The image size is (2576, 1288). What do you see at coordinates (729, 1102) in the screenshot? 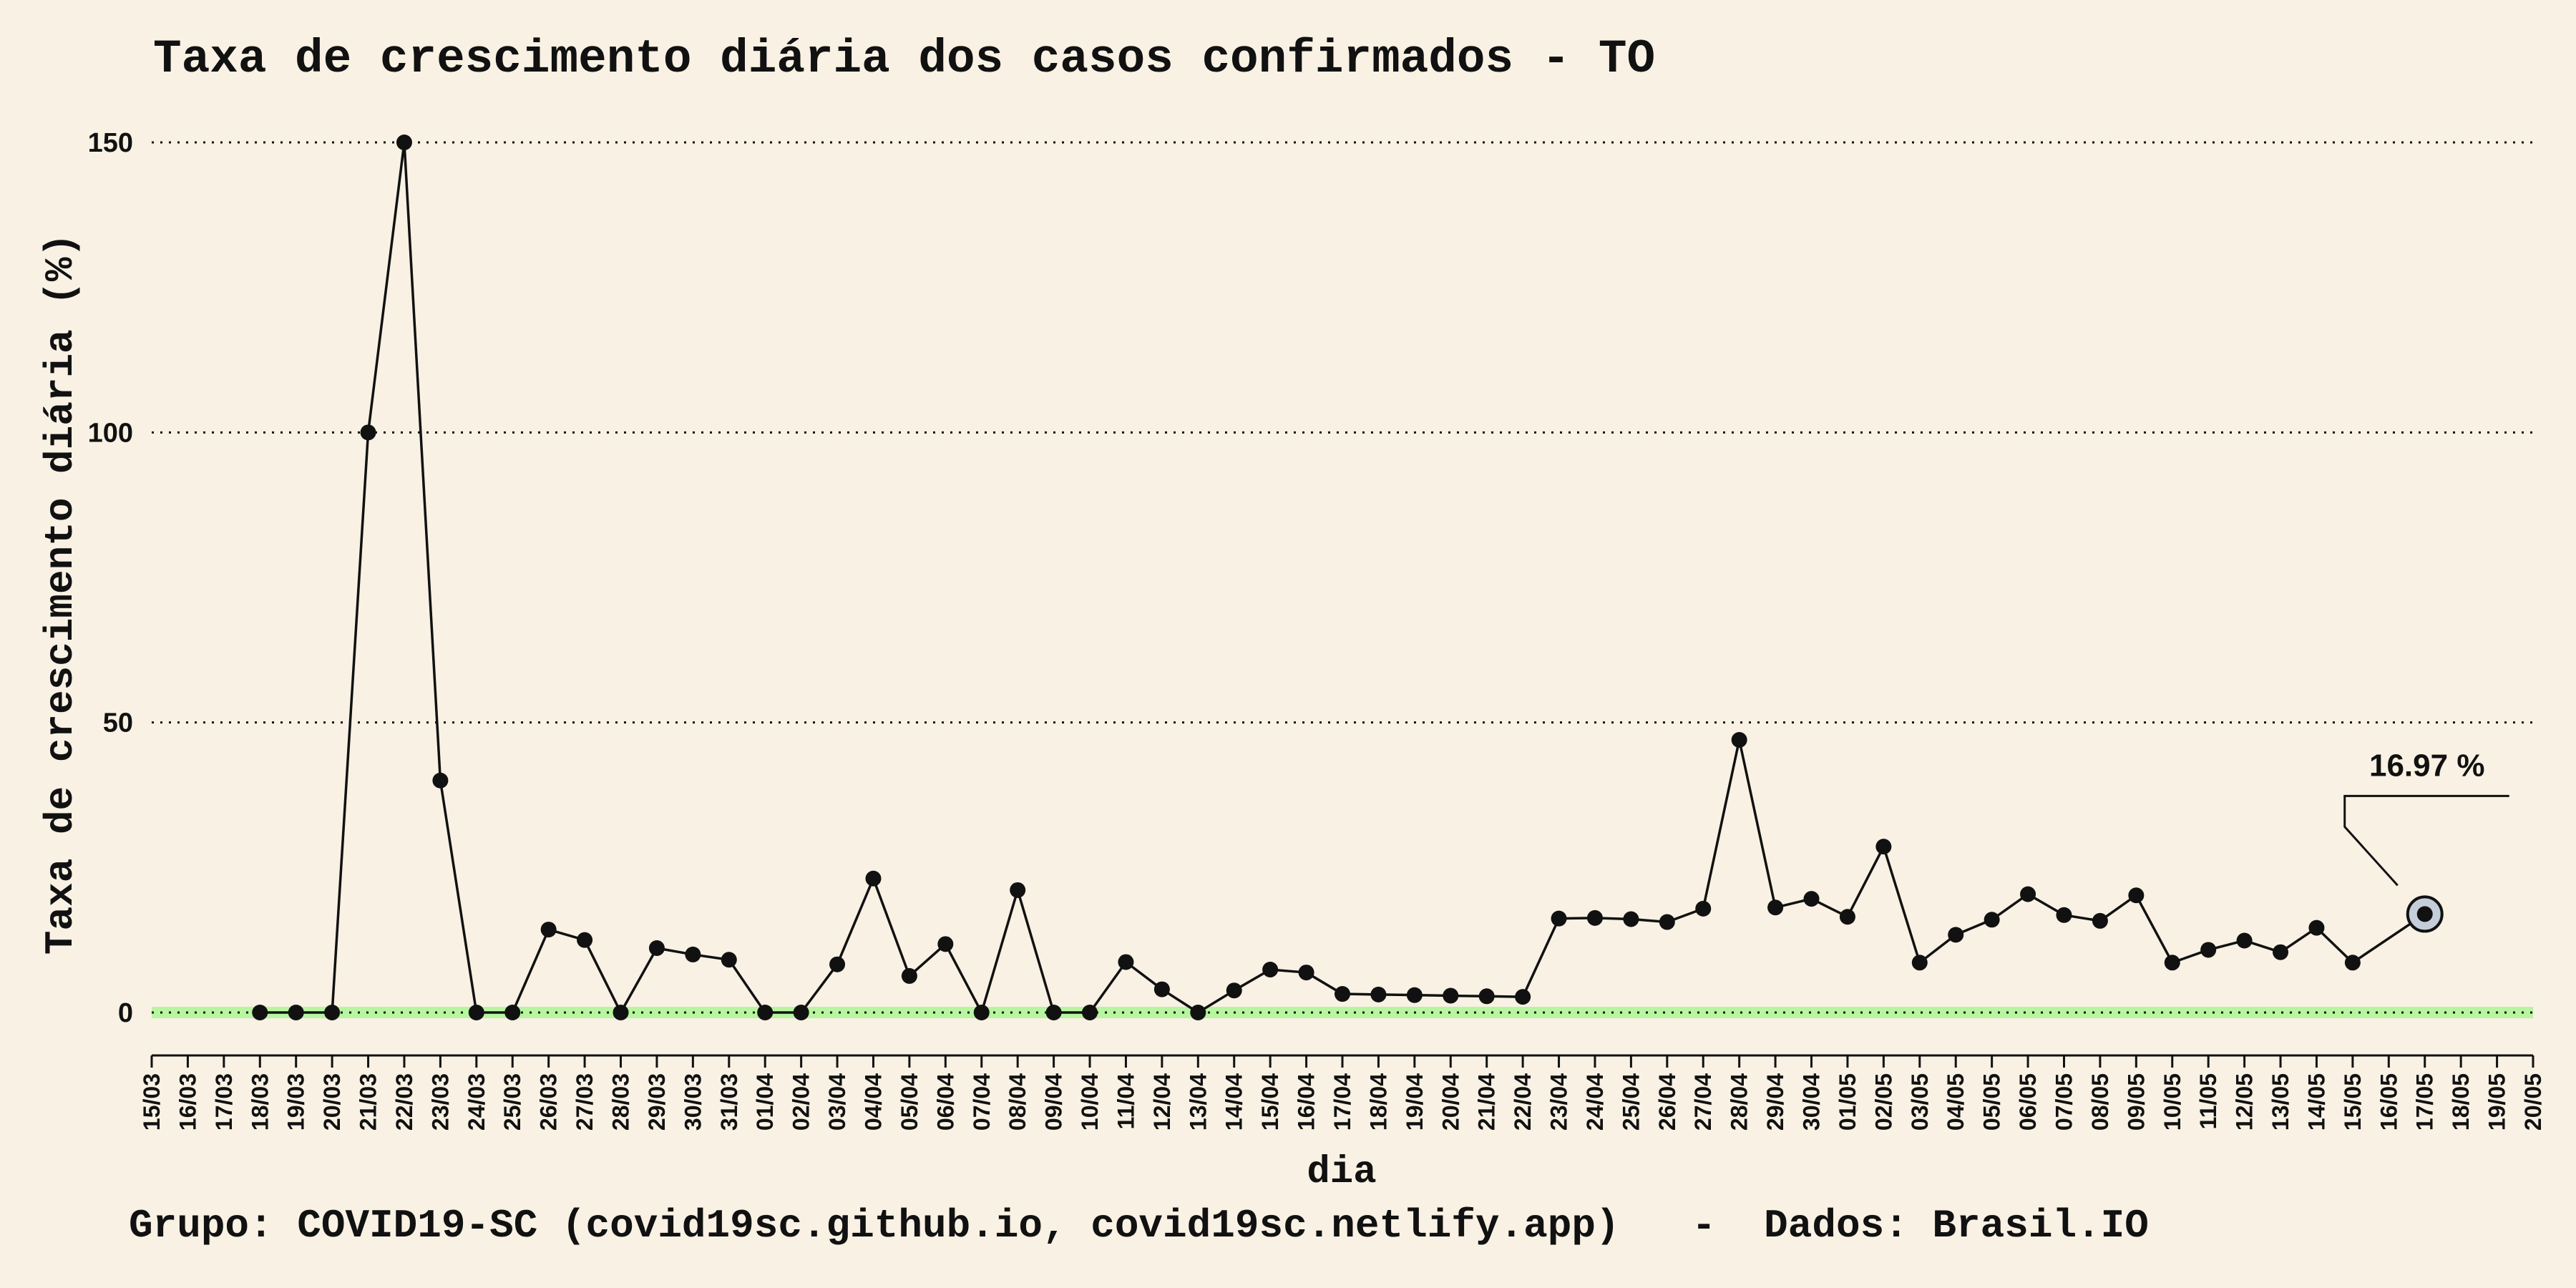
I see `x-tick-label: 31/03` at bounding box center [729, 1102].